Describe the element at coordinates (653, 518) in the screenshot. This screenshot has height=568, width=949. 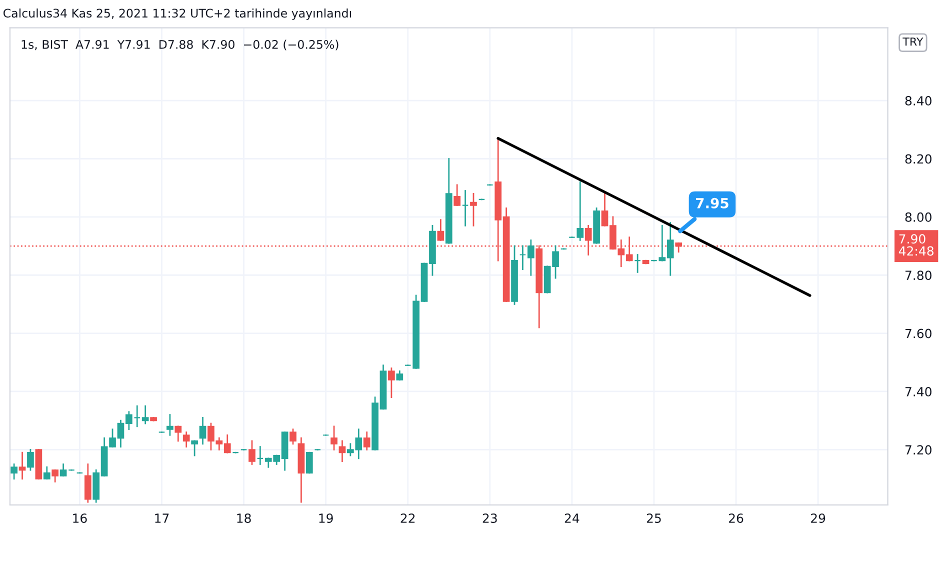
I see `x-tick-label: 25` at that location.